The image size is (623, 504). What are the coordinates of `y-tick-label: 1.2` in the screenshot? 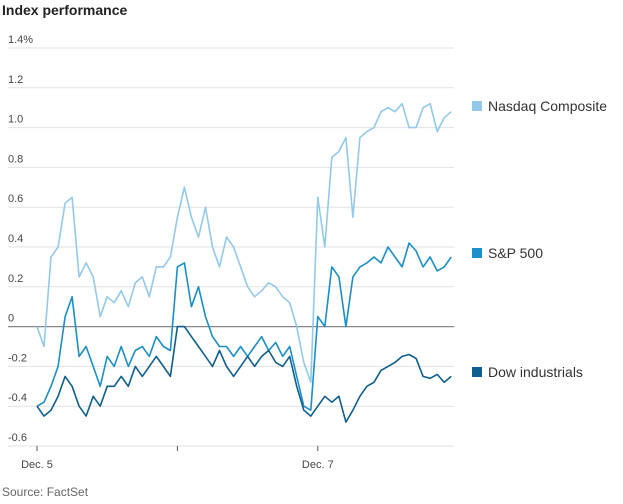 It's located at (15, 80).